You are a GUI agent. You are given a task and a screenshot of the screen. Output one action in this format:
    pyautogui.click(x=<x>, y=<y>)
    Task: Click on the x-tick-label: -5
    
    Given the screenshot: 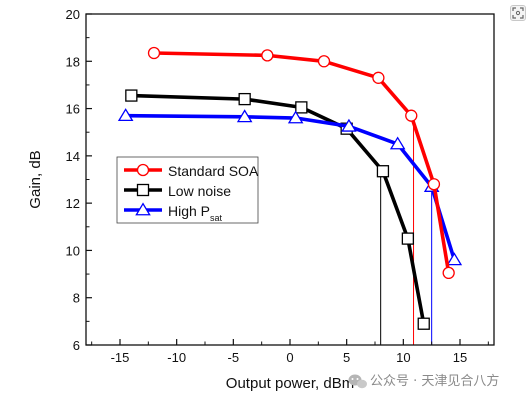 What is the action you would take?
    pyautogui.click(x=234, y=357)
    